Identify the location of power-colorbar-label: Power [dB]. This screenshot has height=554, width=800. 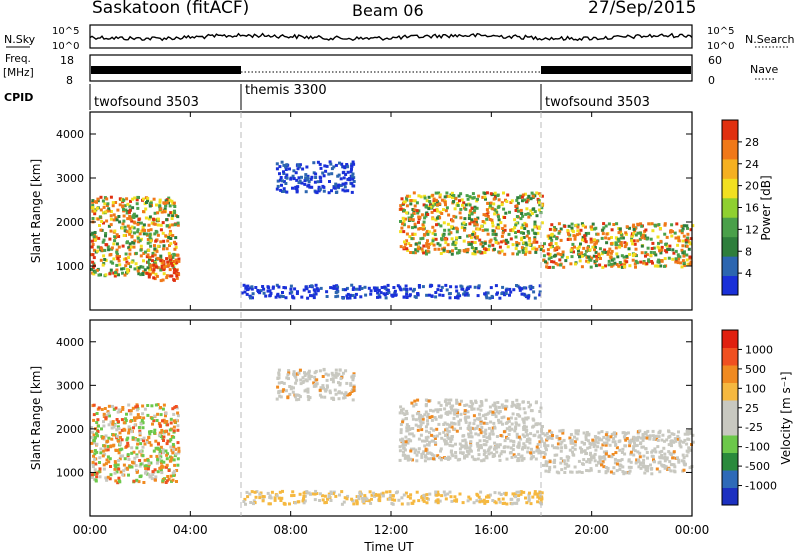
(766, 207).